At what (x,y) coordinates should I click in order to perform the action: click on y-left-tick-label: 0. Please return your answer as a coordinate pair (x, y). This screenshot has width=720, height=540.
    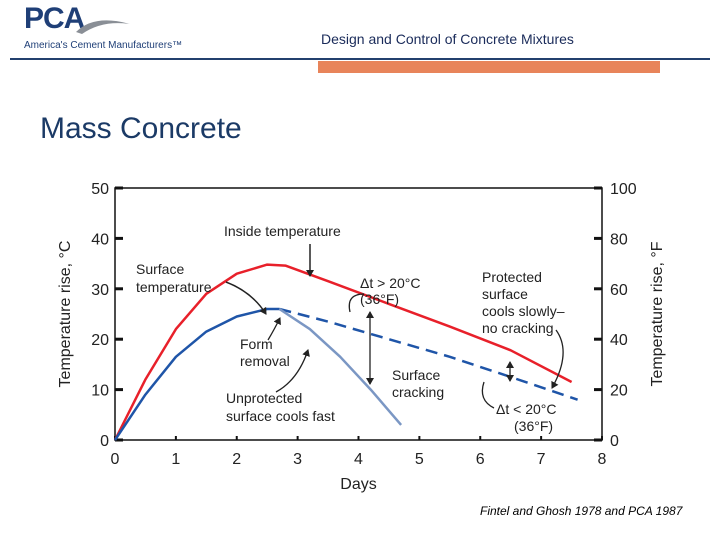
    Looking at the image, I should click on (104, 441).